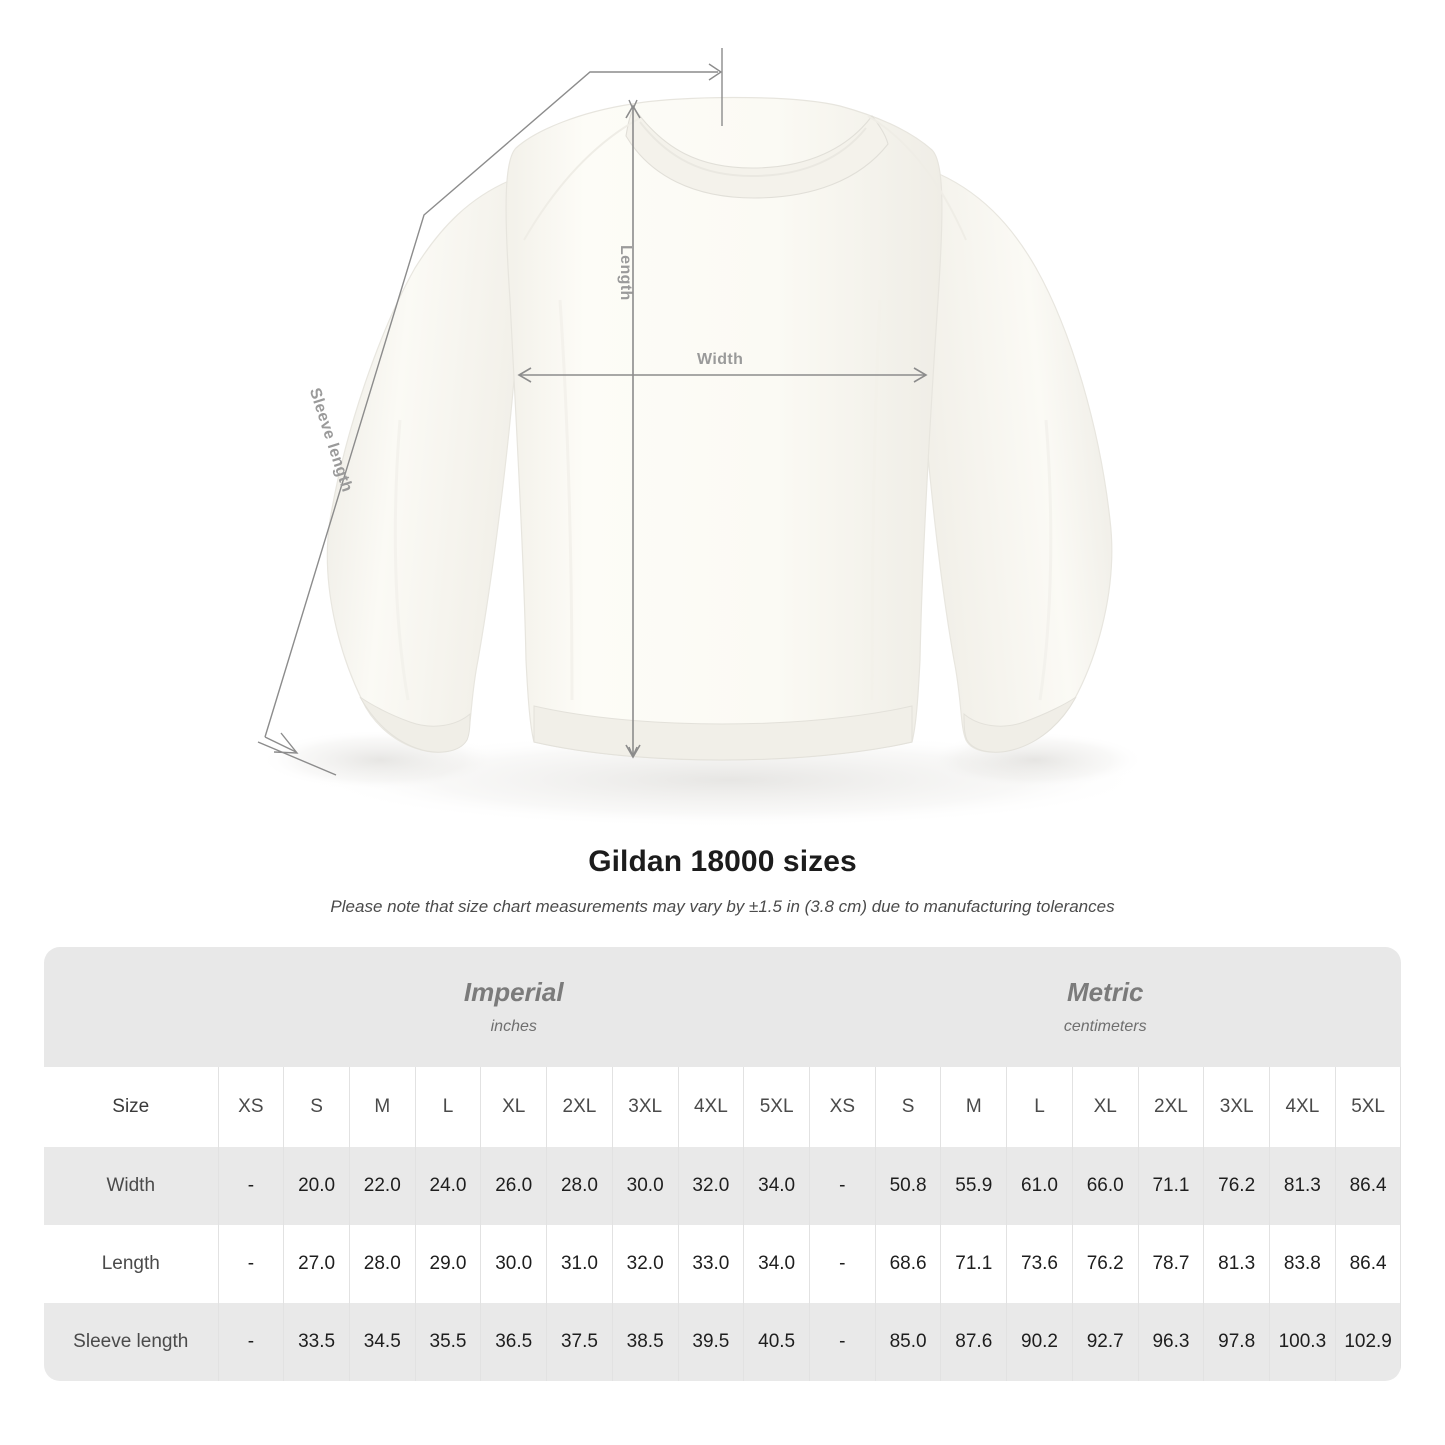 The width and height of the screenshot is (1445, 1445). Describe the element at coordinates (1368, 1264) in the screenshot. I see `cell-length-metric-5XL: 86.4` at that location.